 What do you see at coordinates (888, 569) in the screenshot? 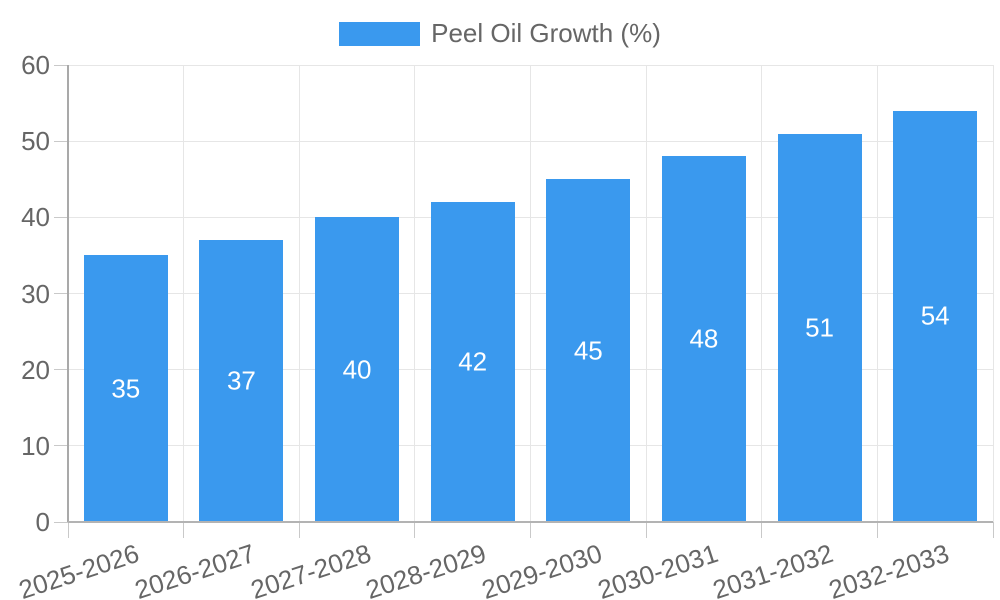
I see `x-axis-tick-label: 2032-2033` at bounding box center [888, 569].